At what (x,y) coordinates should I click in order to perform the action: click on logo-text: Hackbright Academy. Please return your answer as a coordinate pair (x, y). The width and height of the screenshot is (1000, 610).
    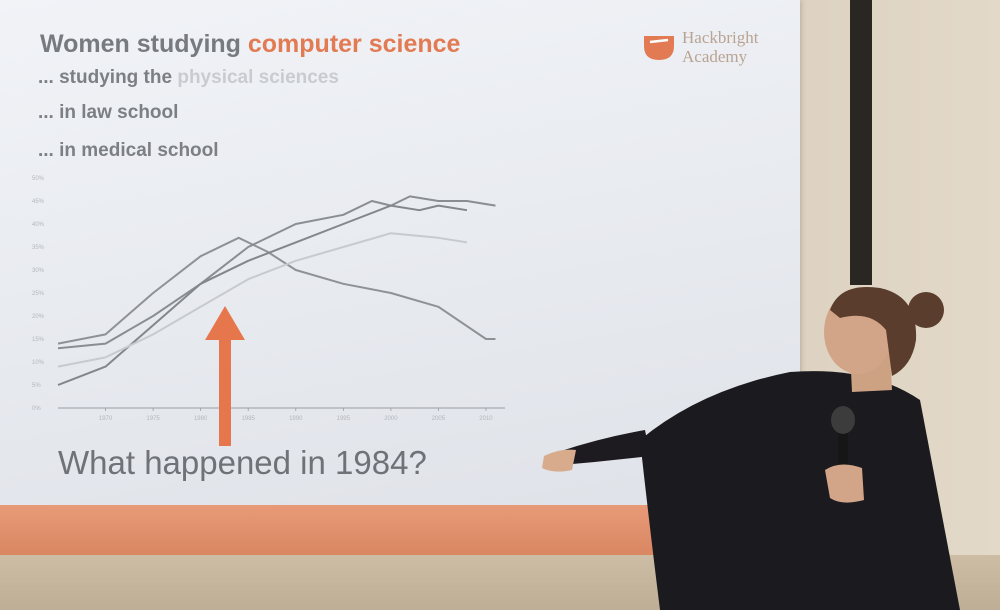
    Looking at the image, I should click on (720, 47).